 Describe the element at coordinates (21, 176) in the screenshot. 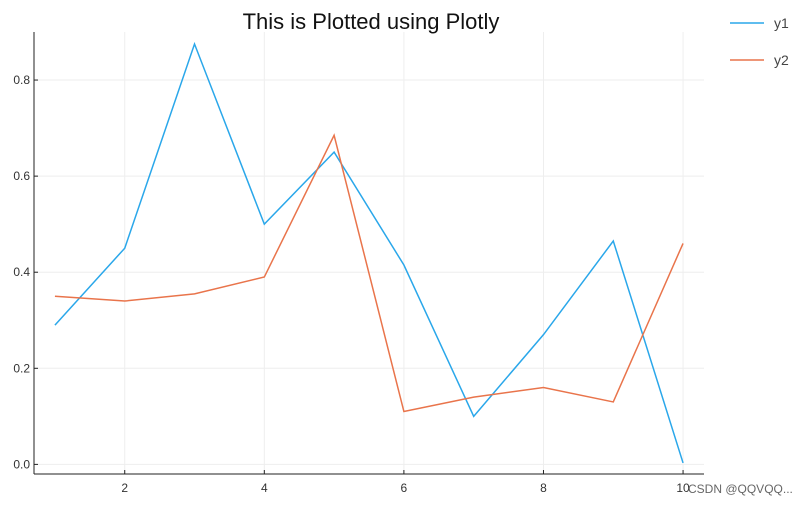

I see `y-tick-label: 0.6` at that location.